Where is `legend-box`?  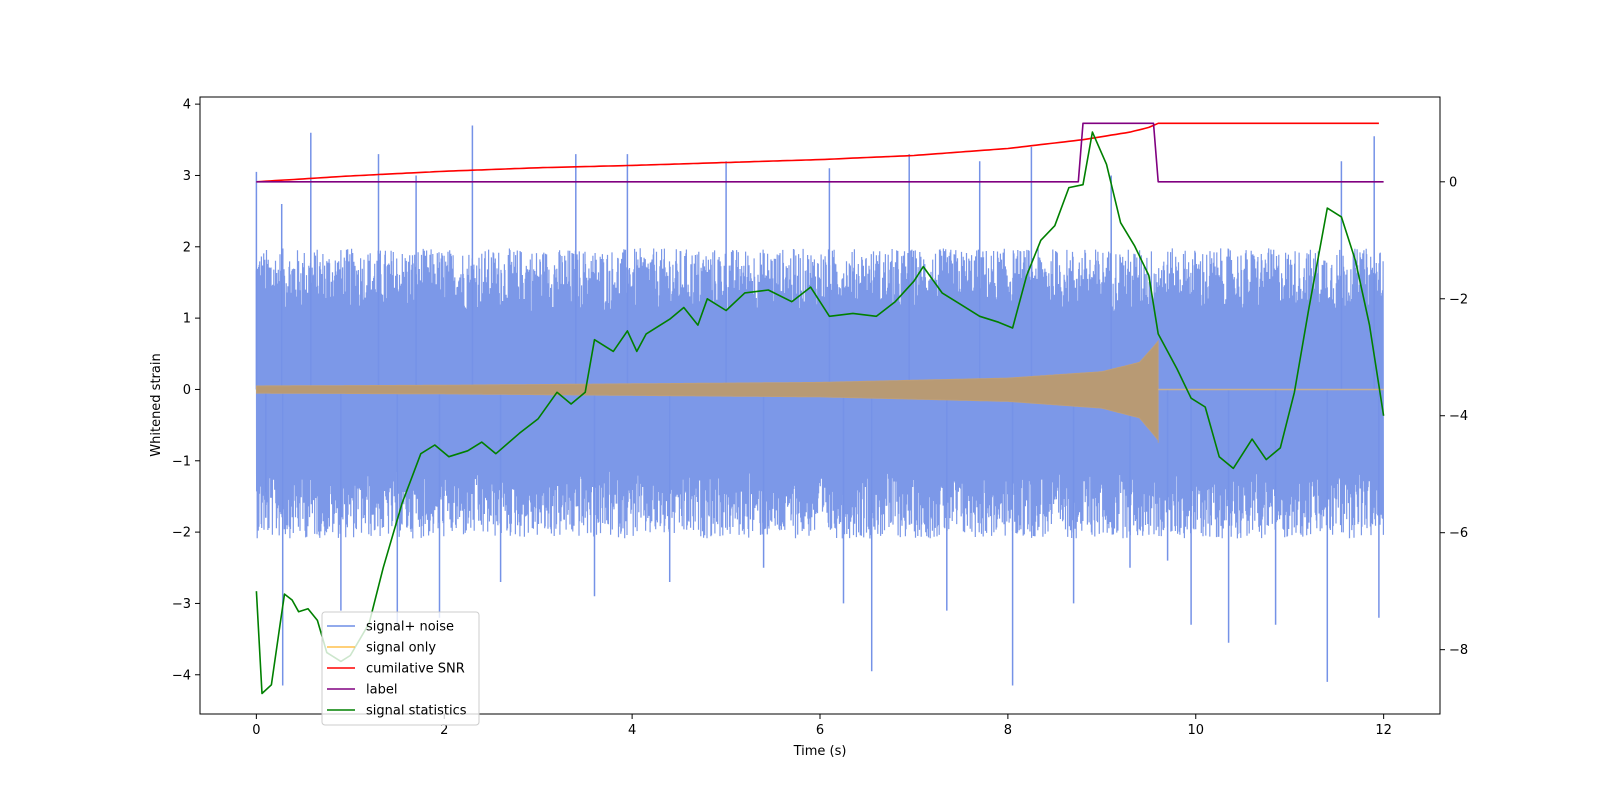
legend-box is located at coordinates (400, 668).